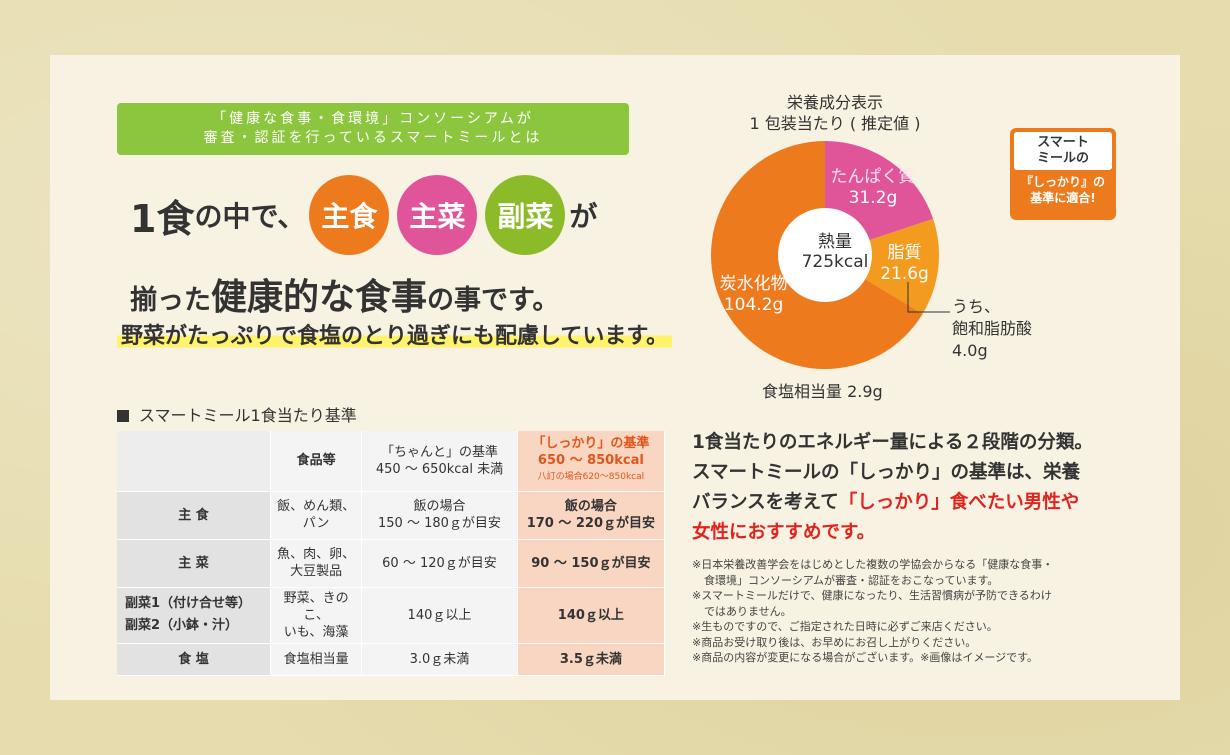  I want to click on row-food-line2: 大豆製品, so click(316, 571).